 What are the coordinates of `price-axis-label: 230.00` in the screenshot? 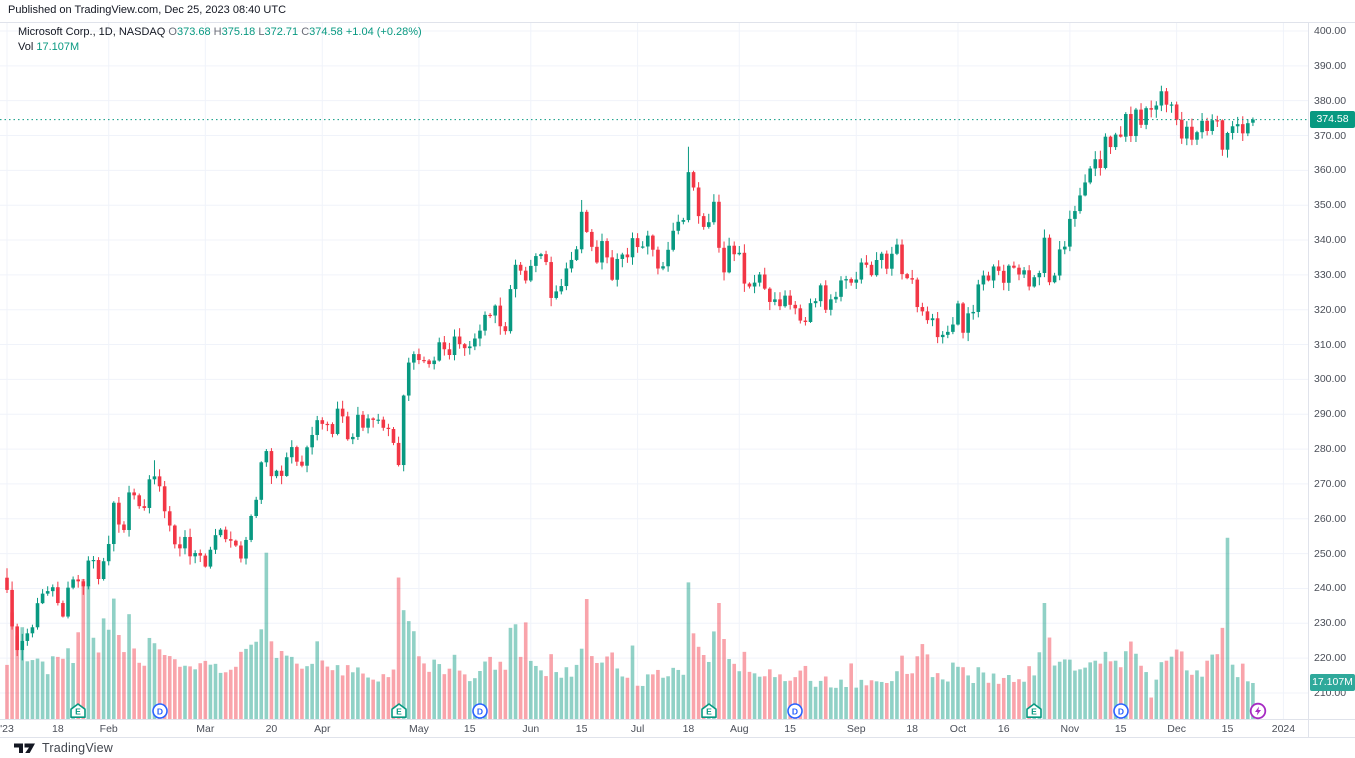 It's located at (1330, 623).